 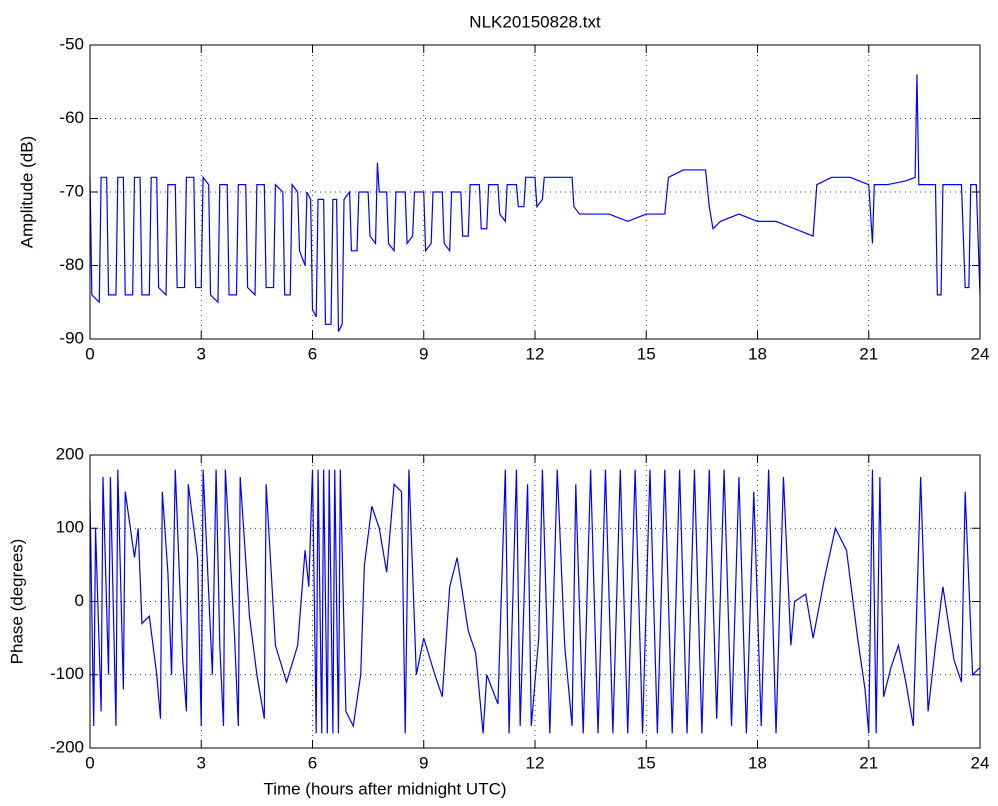 I want to click on y-tick-label: -60, so click(x=71, y=117).